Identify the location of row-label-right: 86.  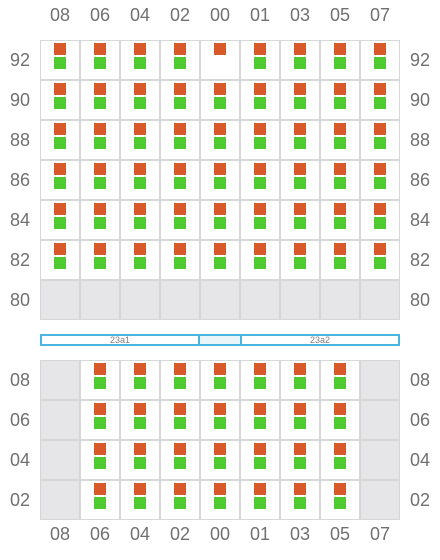
(420, 180).